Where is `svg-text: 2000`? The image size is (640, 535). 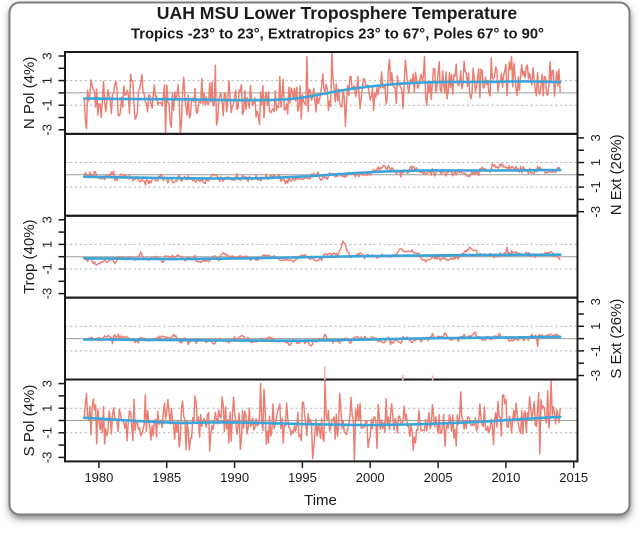
svg-text: 2000 is located at coordinates (370, 477).